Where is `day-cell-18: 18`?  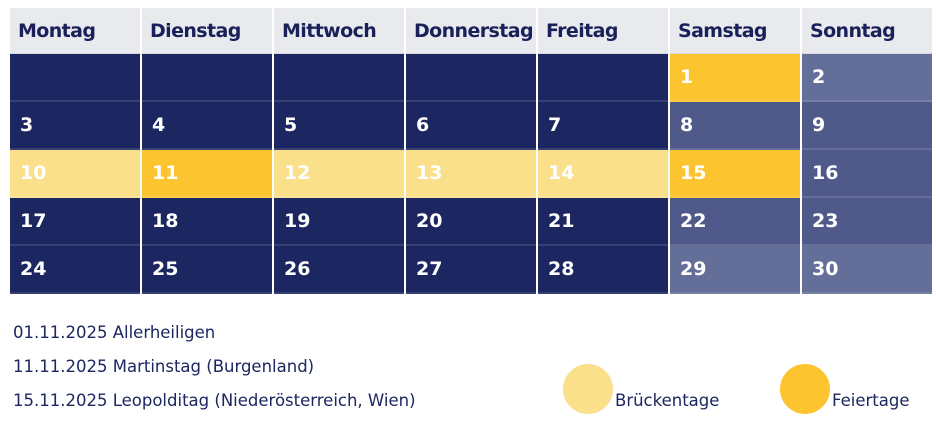 day-cell-18: 18 is located at coordinates (207, 222).